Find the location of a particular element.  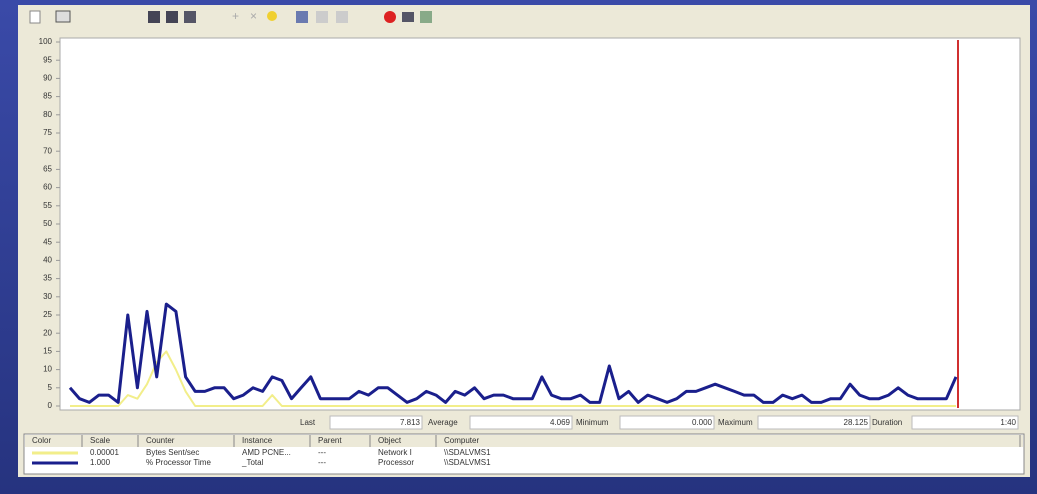

tool-delete: × is located at coordinates (253, 16).